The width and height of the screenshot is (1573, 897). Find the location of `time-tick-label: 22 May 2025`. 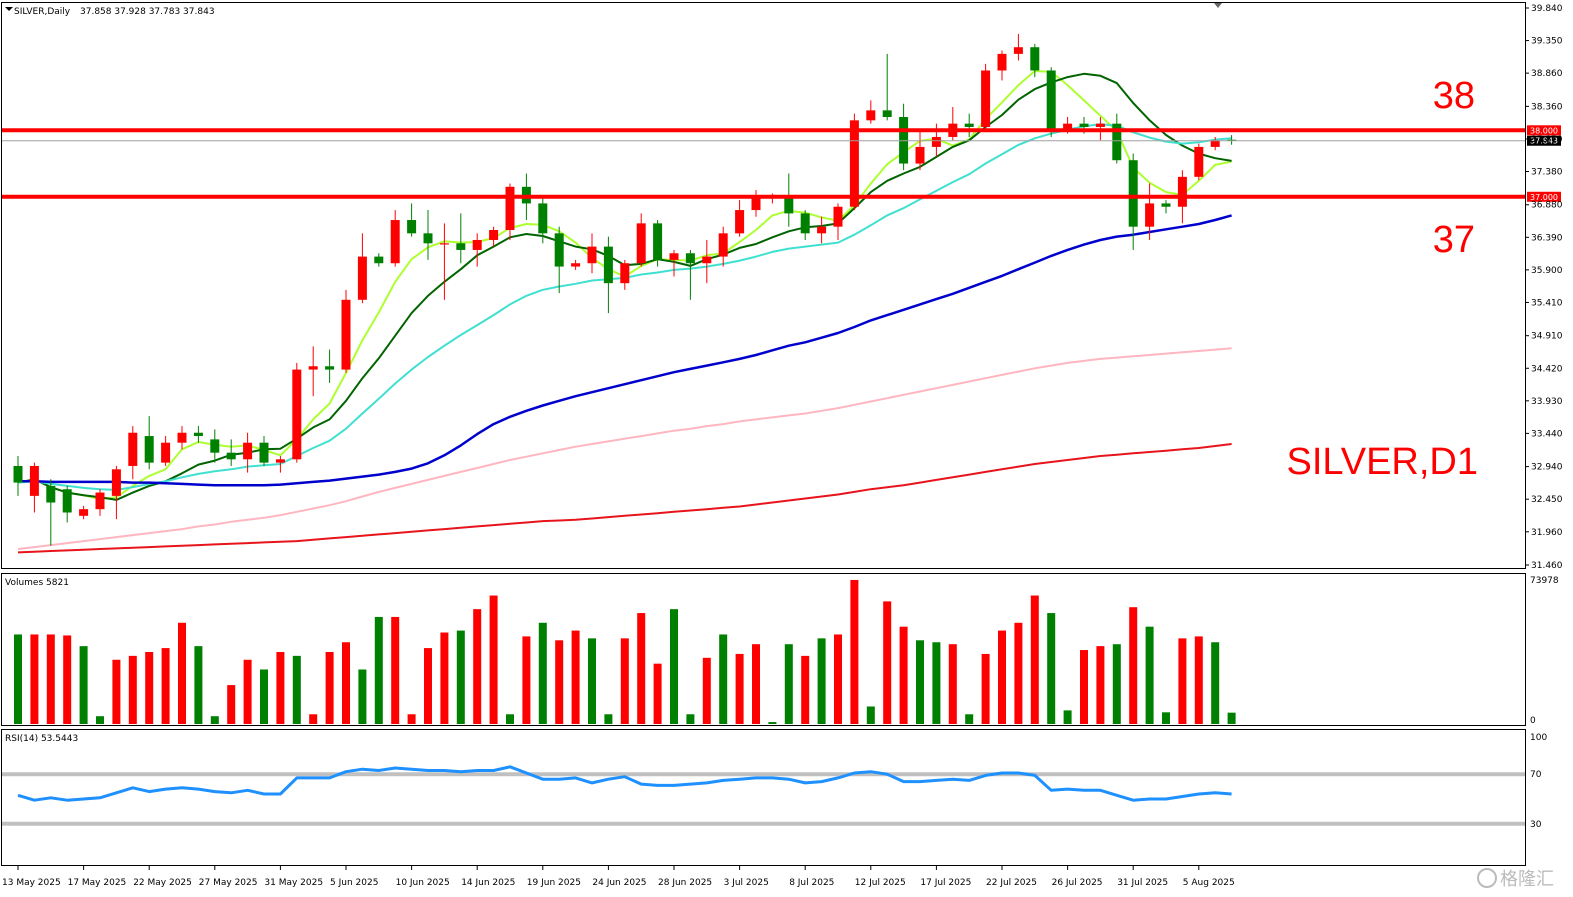

time-tick-label: 22 May 2025 is located at coordinates (162, 883).